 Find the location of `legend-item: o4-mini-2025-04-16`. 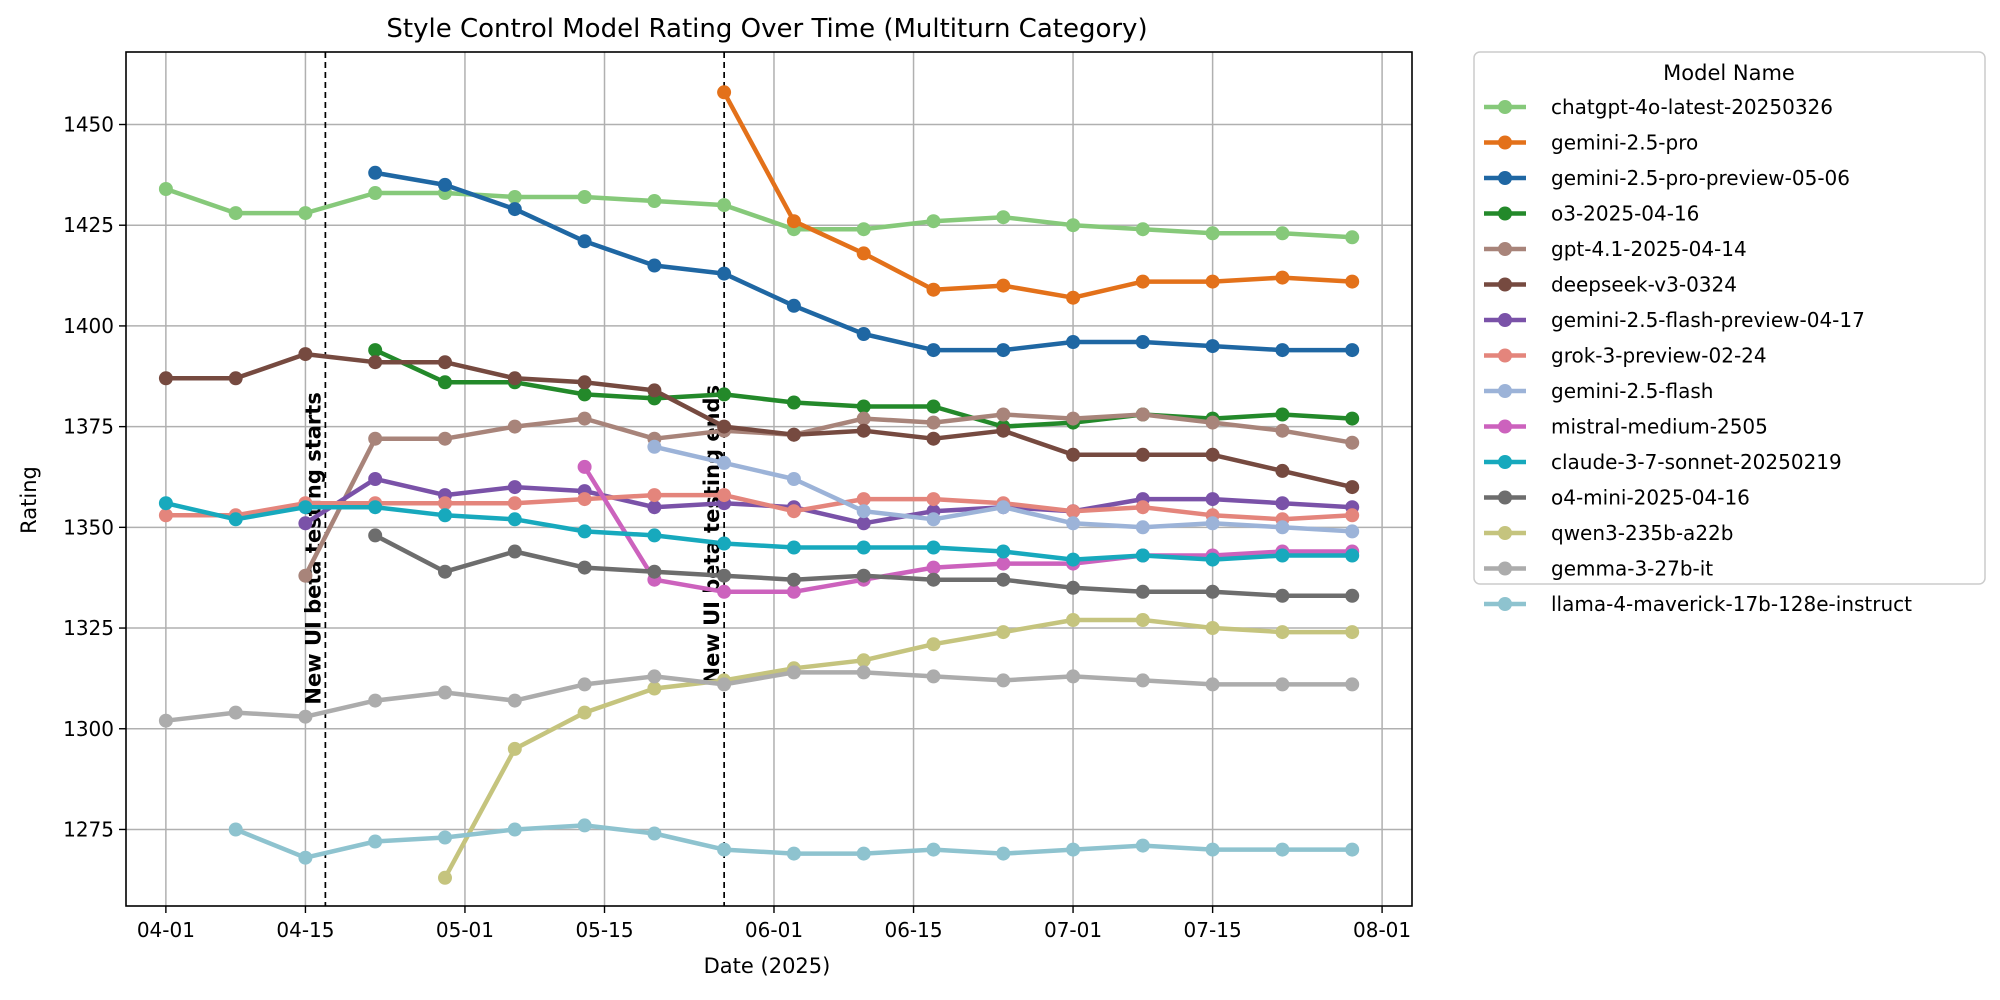

legend-item: o4-mini-2025-04-16 is located at coordinates (1617, 498).